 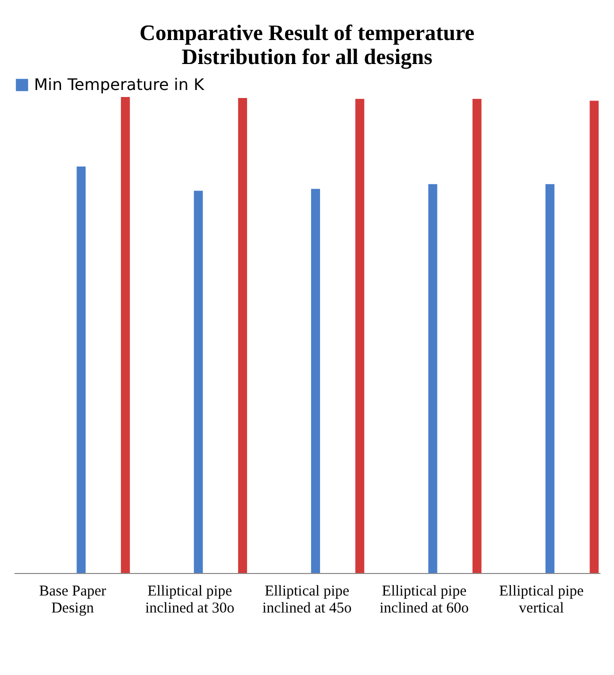 I want to click on text: Comparative Result of temperature, so click(x=307, y=32).